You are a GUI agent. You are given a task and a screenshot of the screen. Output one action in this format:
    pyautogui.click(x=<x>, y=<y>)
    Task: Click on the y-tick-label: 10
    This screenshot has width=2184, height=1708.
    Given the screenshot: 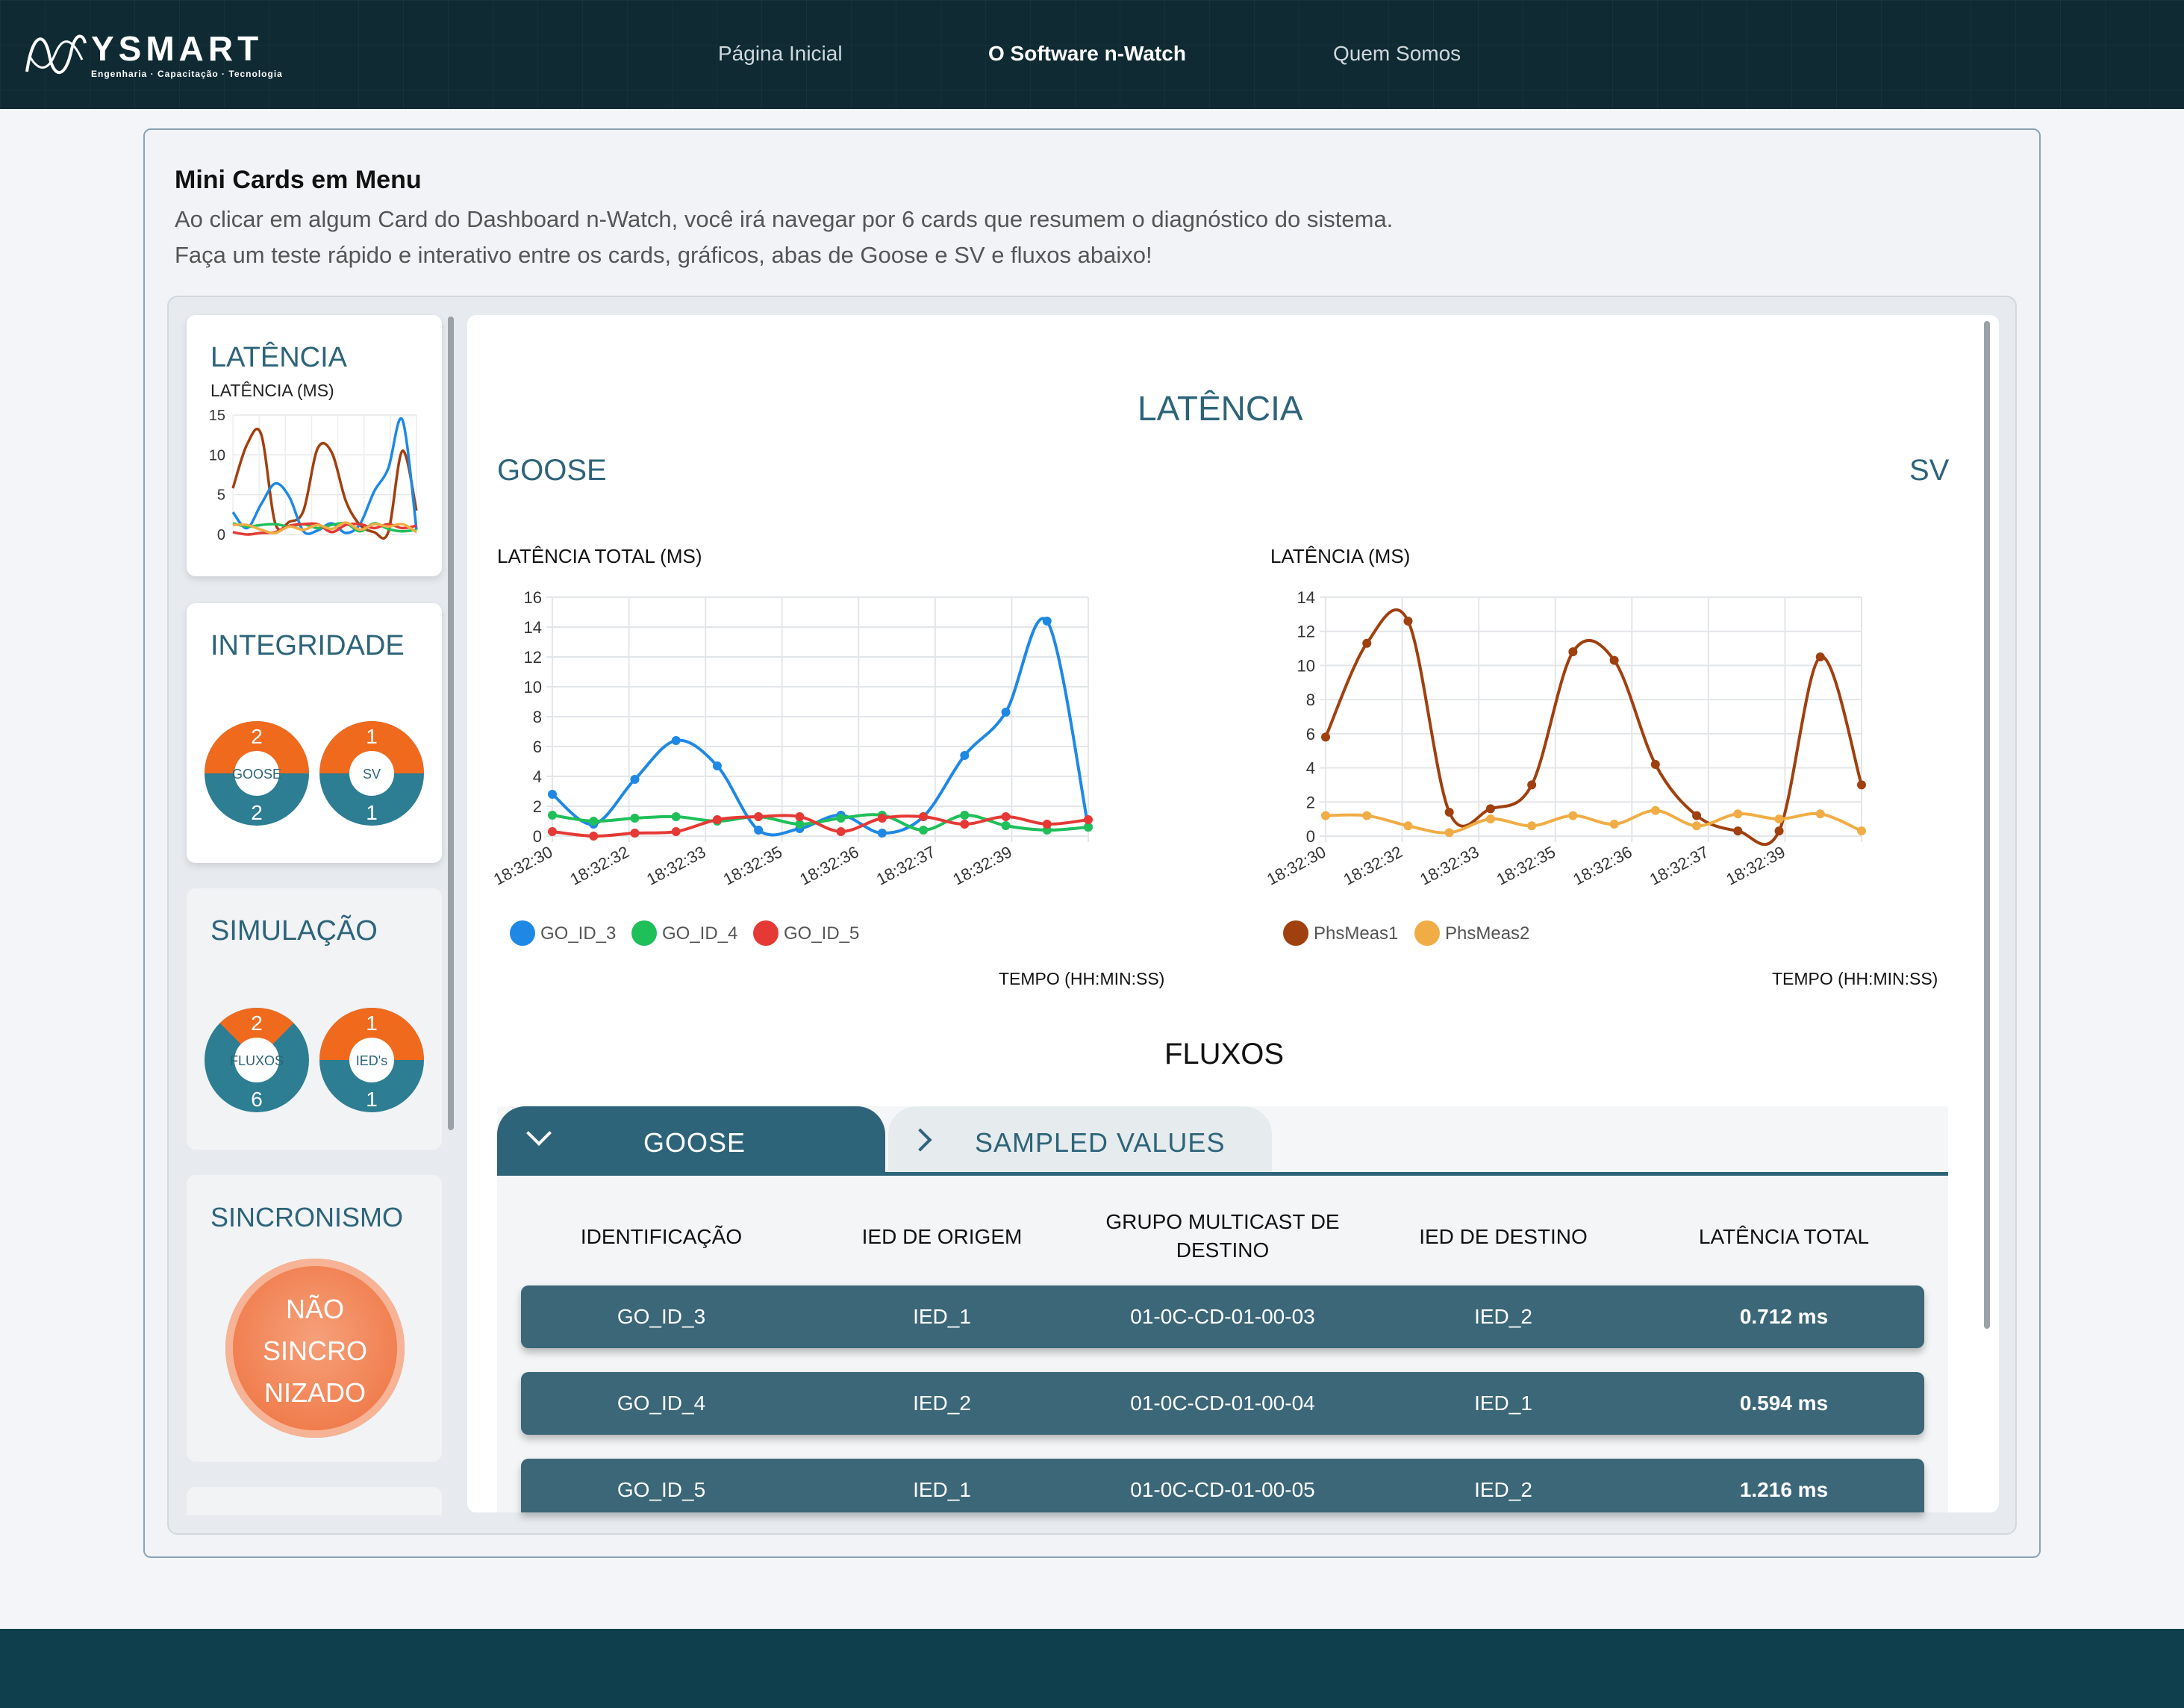 What is the action you would take?
    pyautogui.click(x=217, y=455)
    